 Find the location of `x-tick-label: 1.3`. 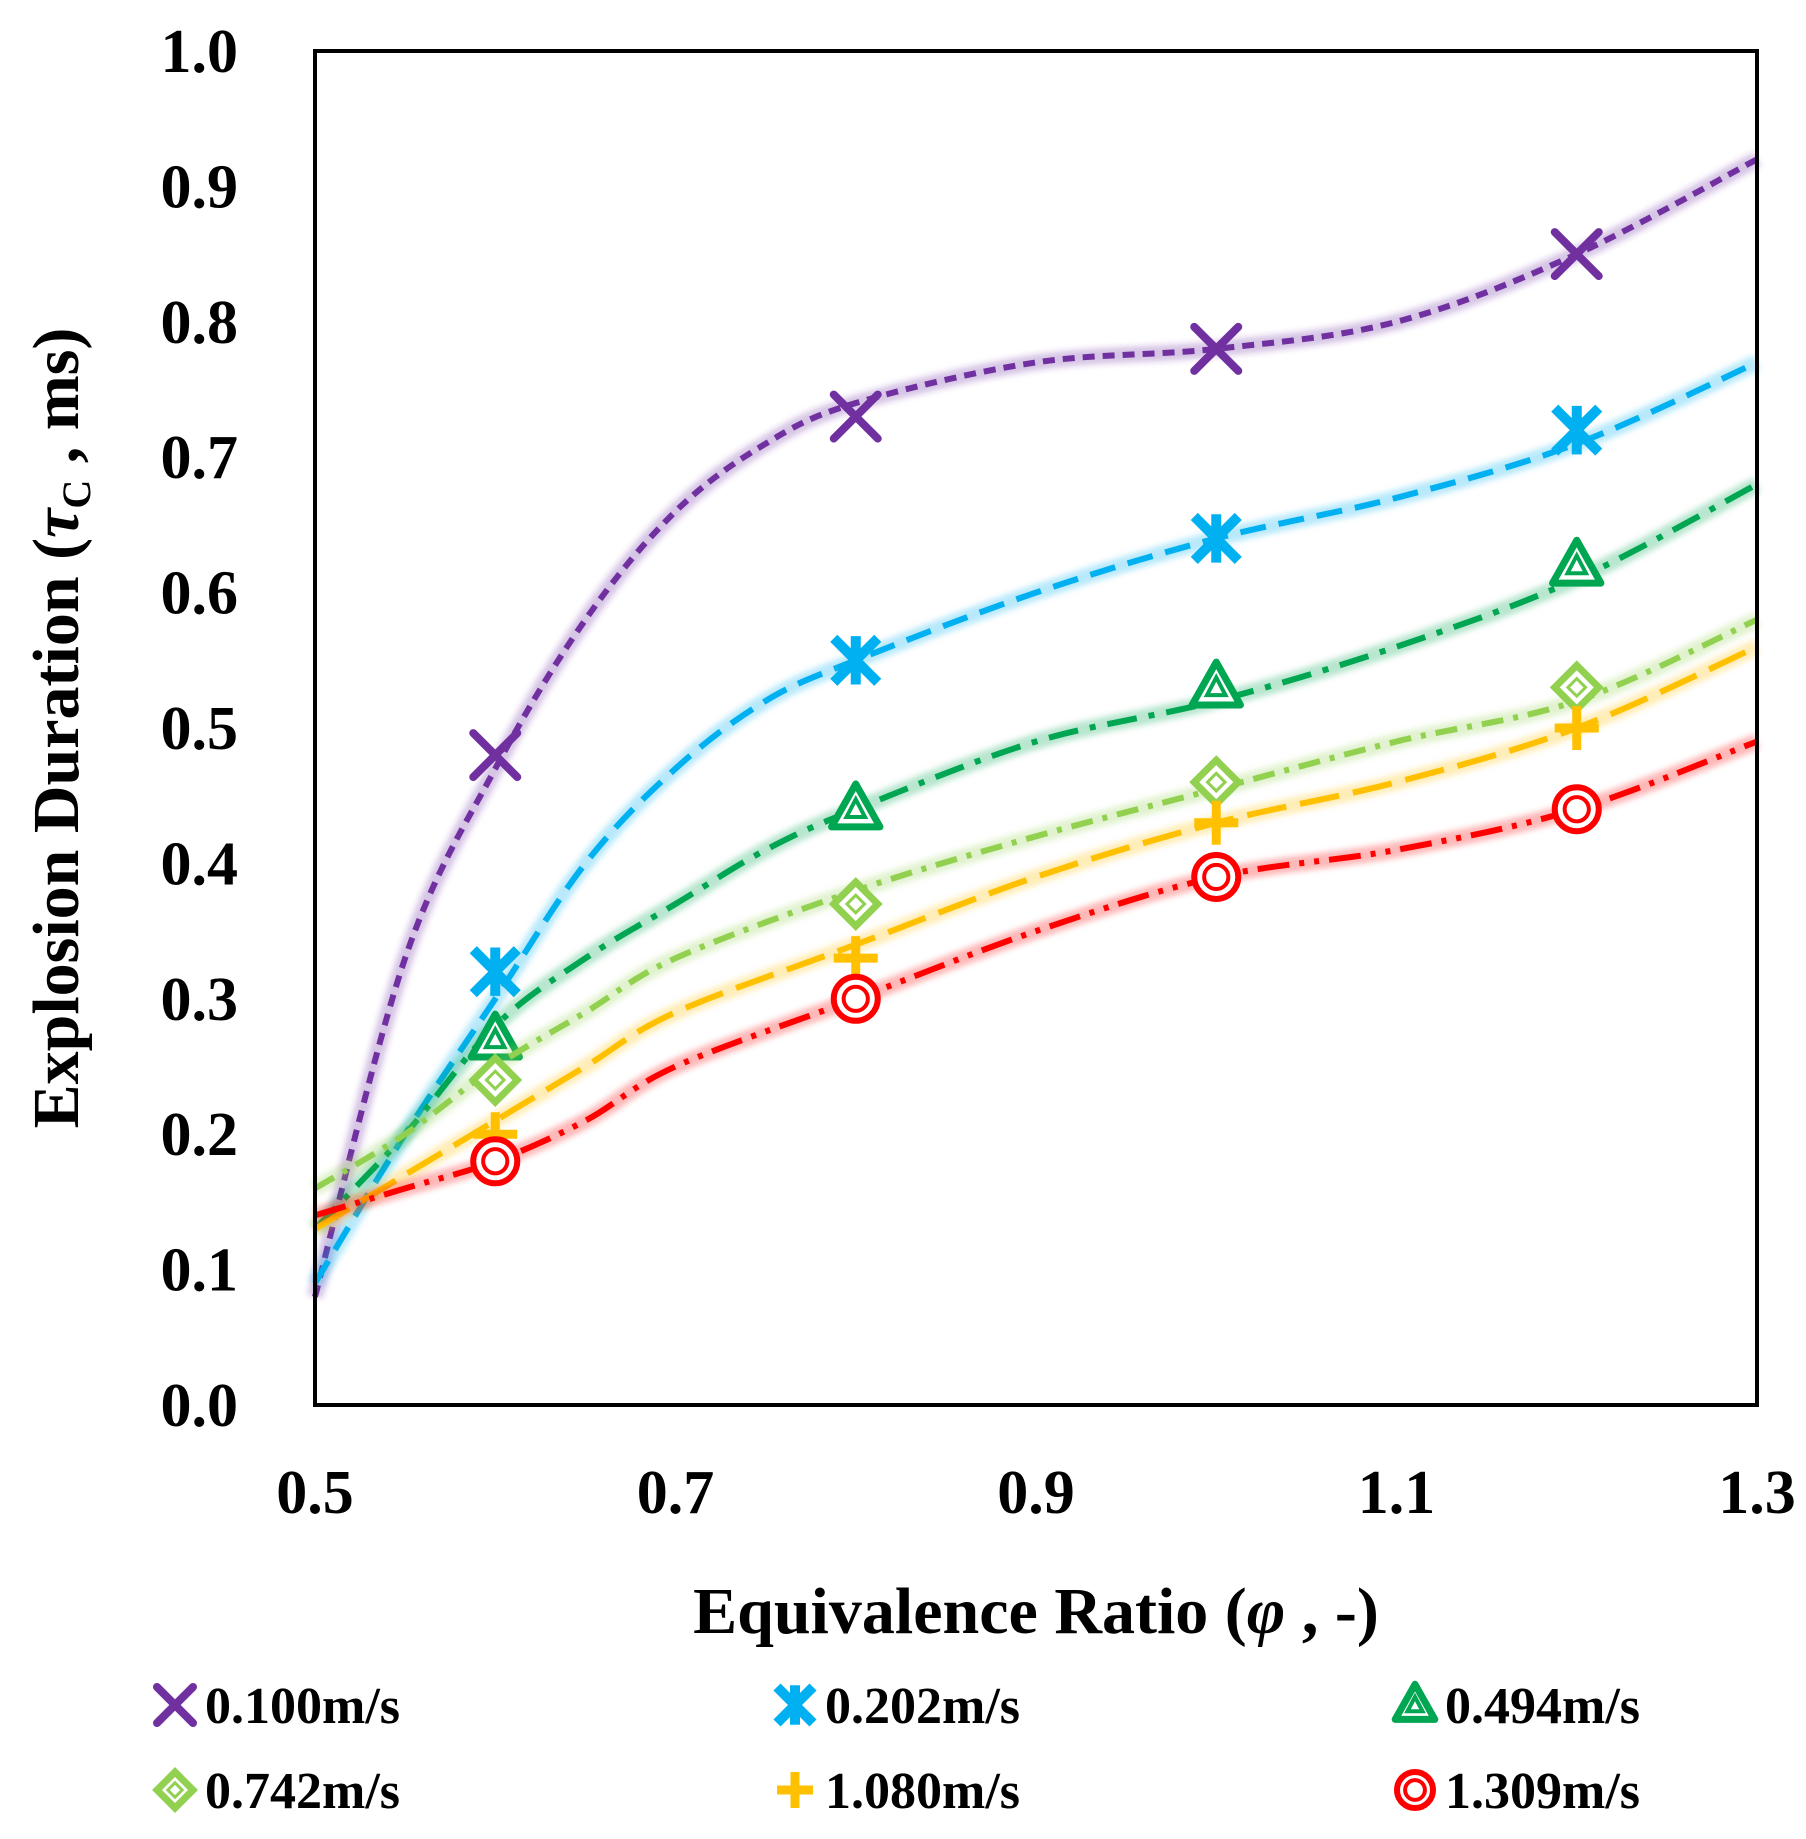

x-tick-label: 1.3 is located at coordinates (1757, 1493).